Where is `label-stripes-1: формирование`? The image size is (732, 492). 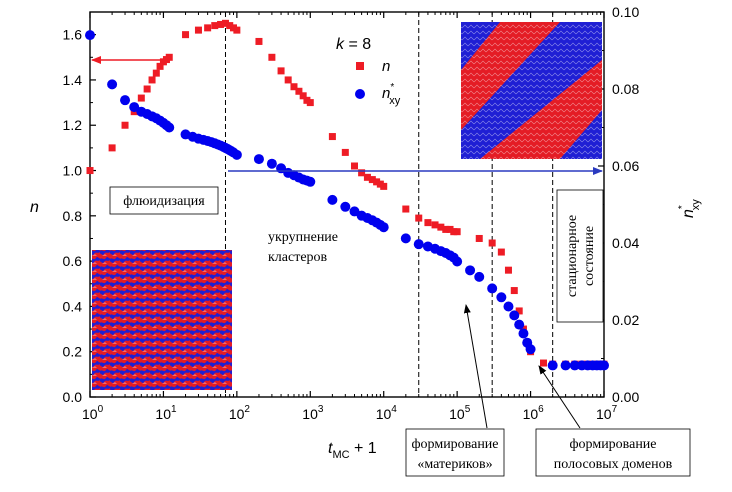
label-stripes-1: формирование is located at coordinates (612, 444).